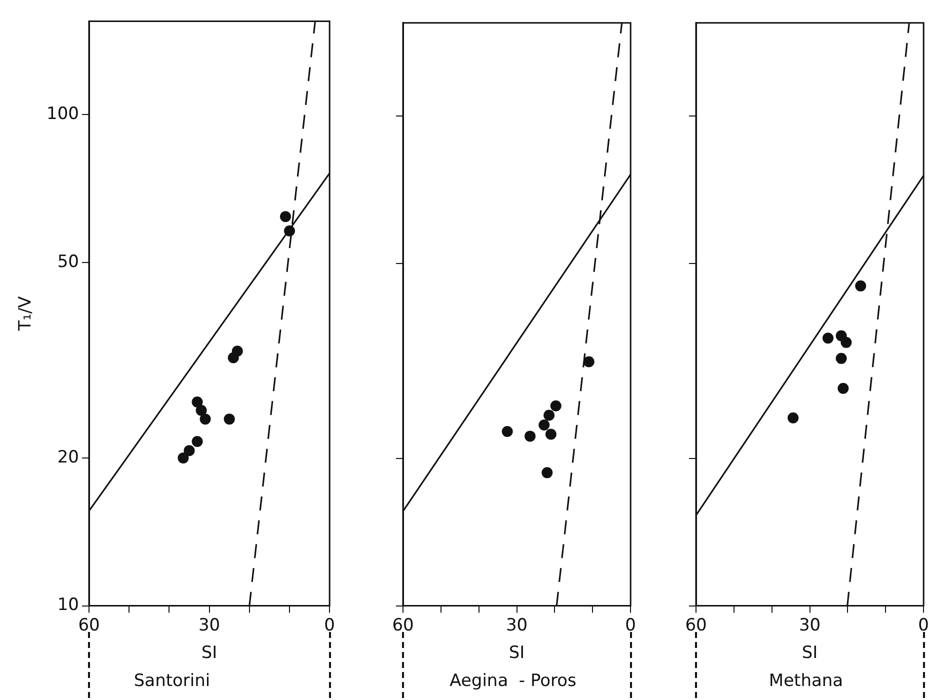  I want to click on text: Methana, so click(806, 681).